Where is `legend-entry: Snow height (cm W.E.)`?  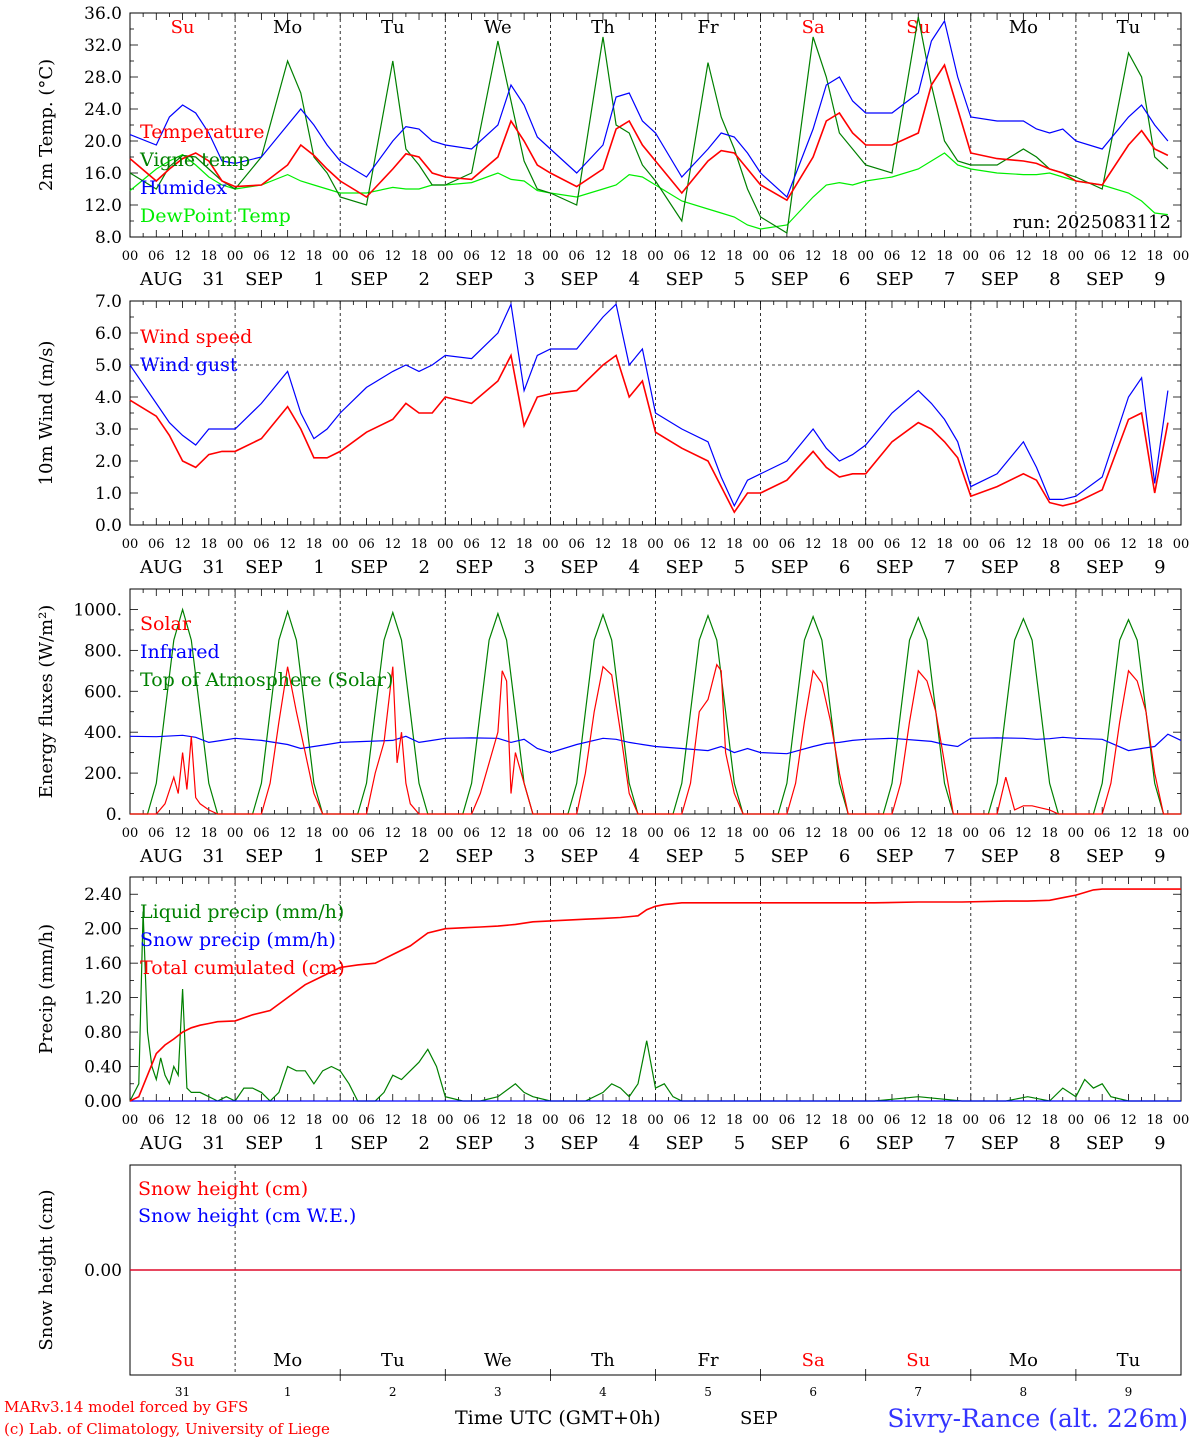 legend-entry: Snow height (cm W.E.) is located at coordinates (247, 1216).